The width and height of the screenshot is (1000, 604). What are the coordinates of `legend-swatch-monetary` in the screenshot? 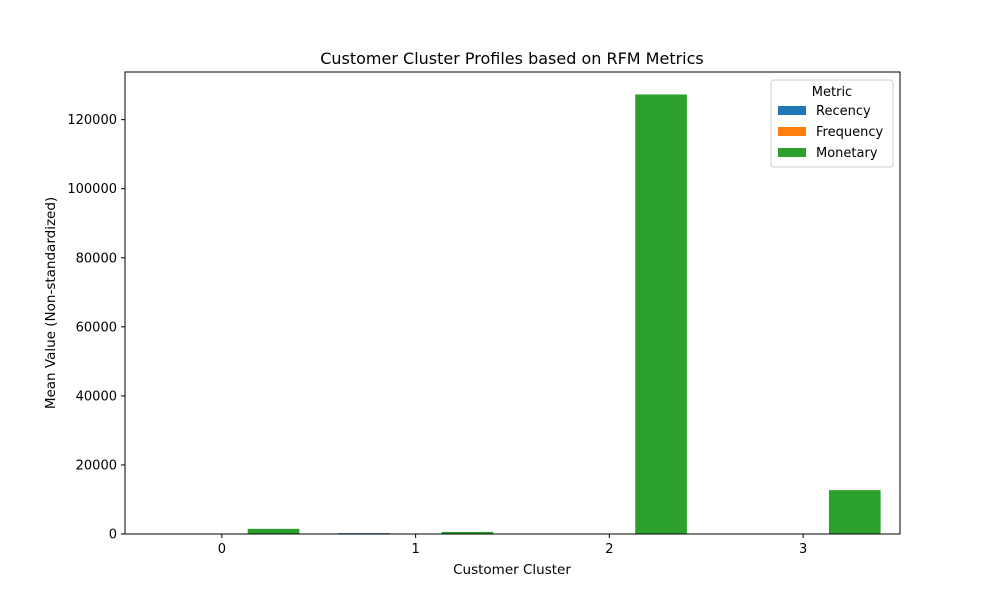 It's located at (792, 152).